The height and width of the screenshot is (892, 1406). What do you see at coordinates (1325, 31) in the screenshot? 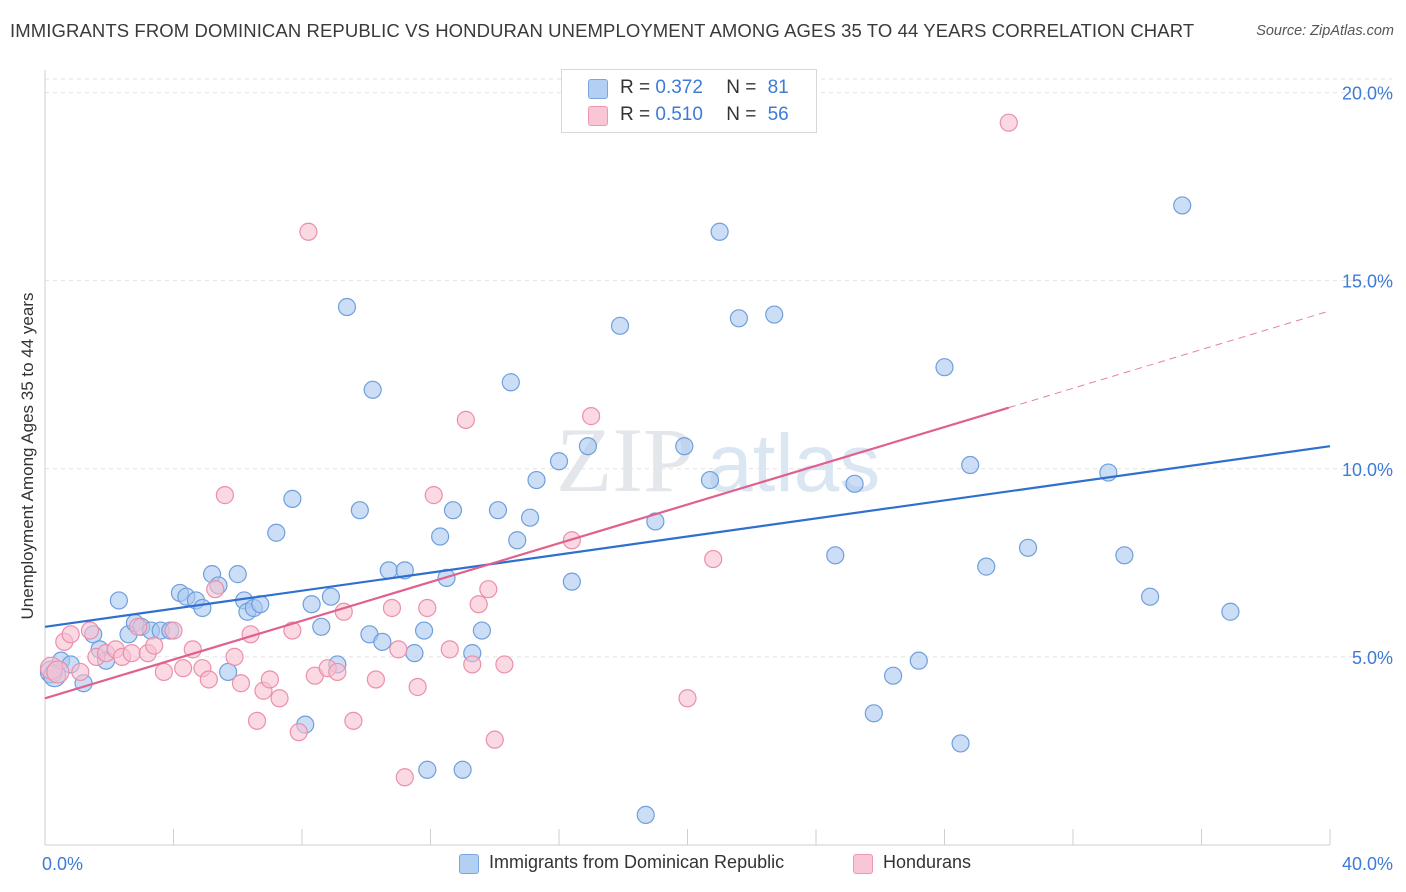
I see `source-label: Source: ZipAtlas.com` at bounding box center [1325, 31].